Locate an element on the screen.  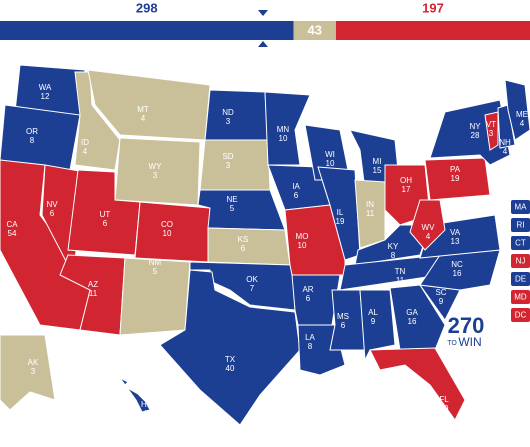
state-abbr: ME is located at coordinates (522, 114).